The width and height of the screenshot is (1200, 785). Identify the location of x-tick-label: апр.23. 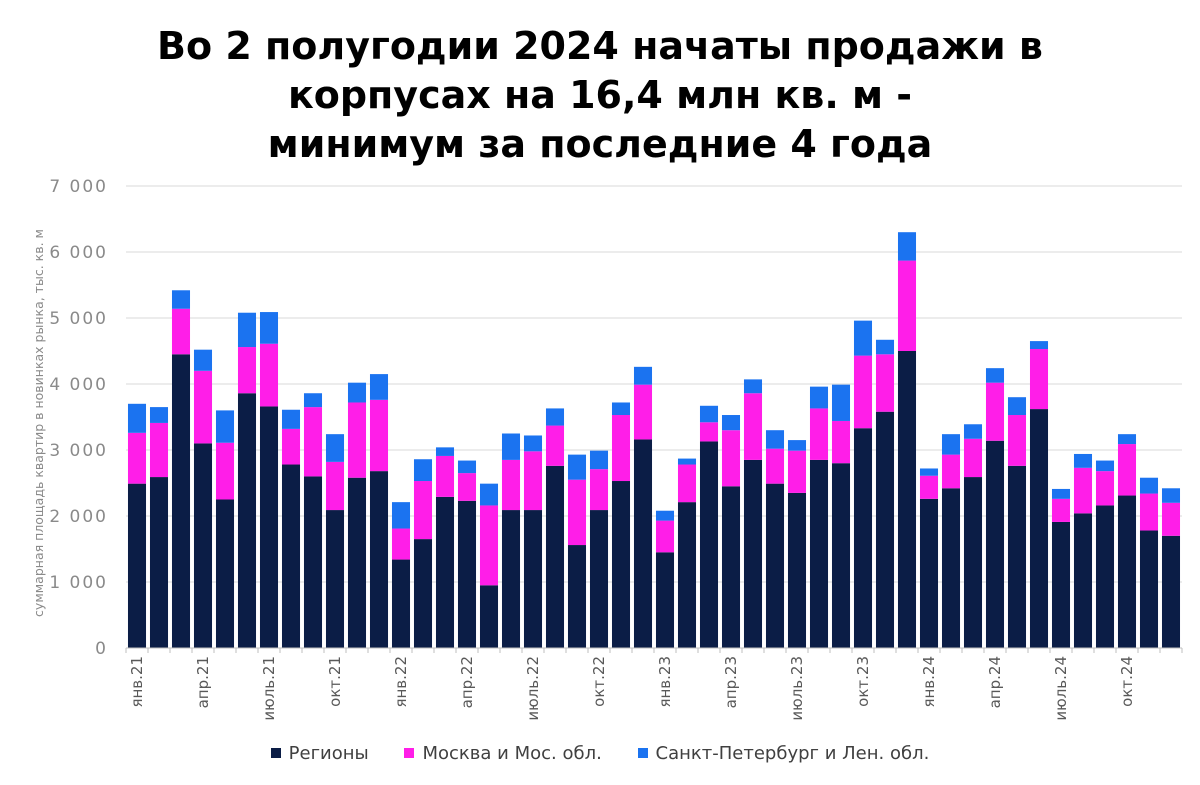
(731, 682).